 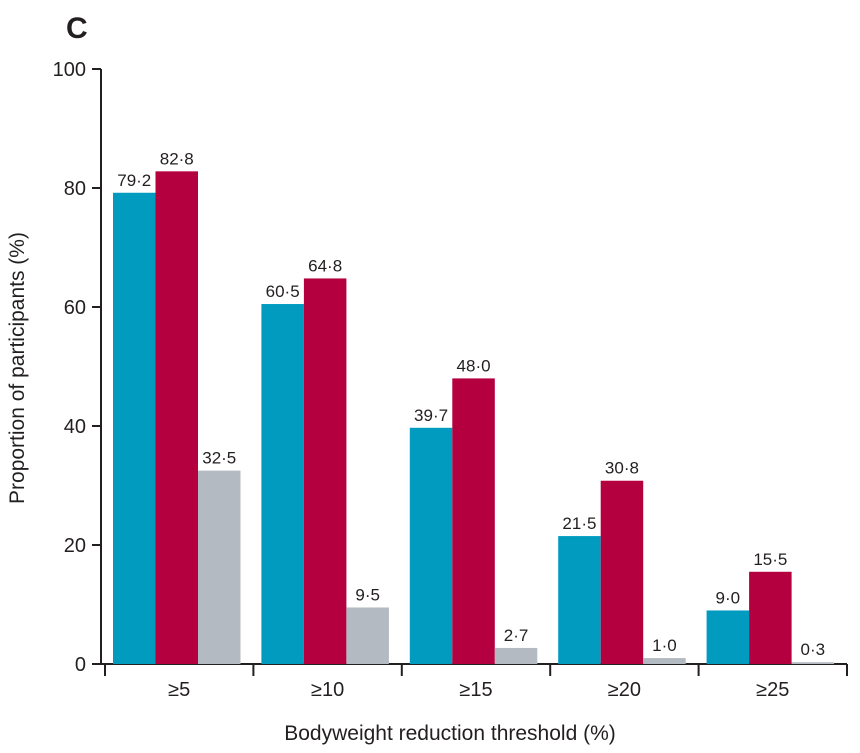 What do you see at coordinates (134, 180) in the screenshot?
I see `bar-value-label: 79·2` at bounding box center [134, 180].